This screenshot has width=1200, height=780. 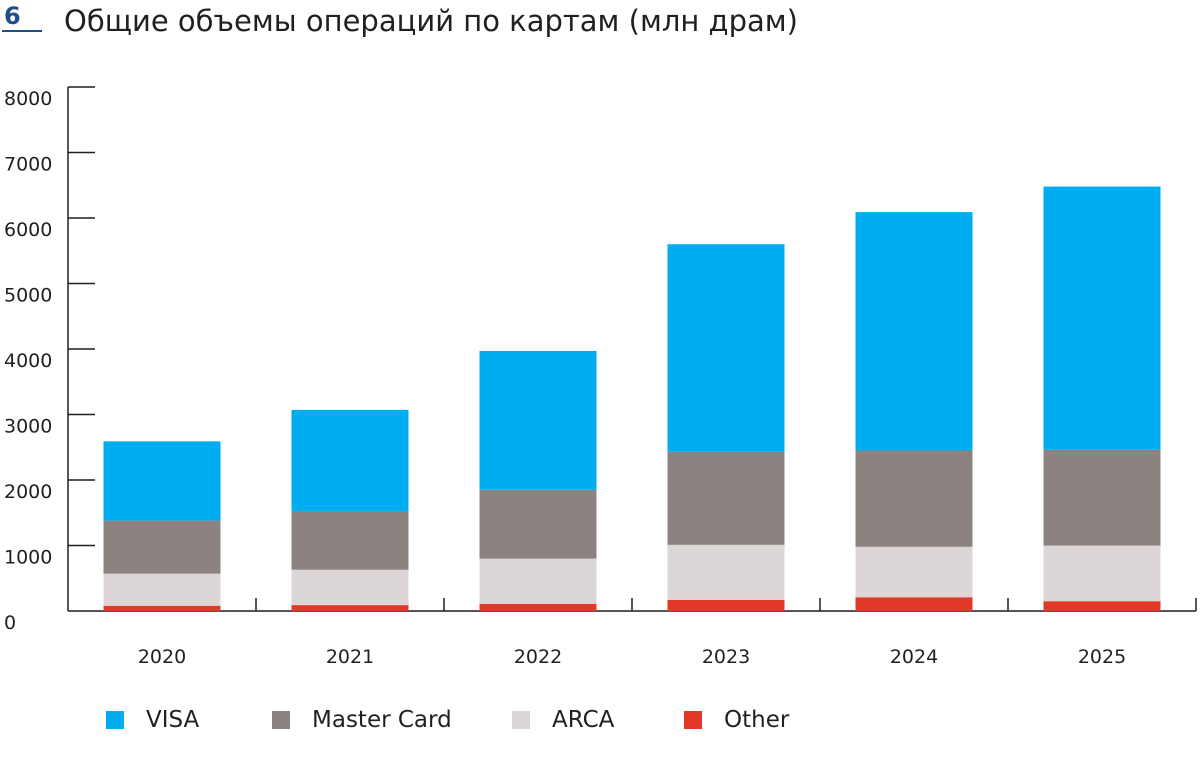 I want to click on legend-swatch-other, so click(x=693, y=720).